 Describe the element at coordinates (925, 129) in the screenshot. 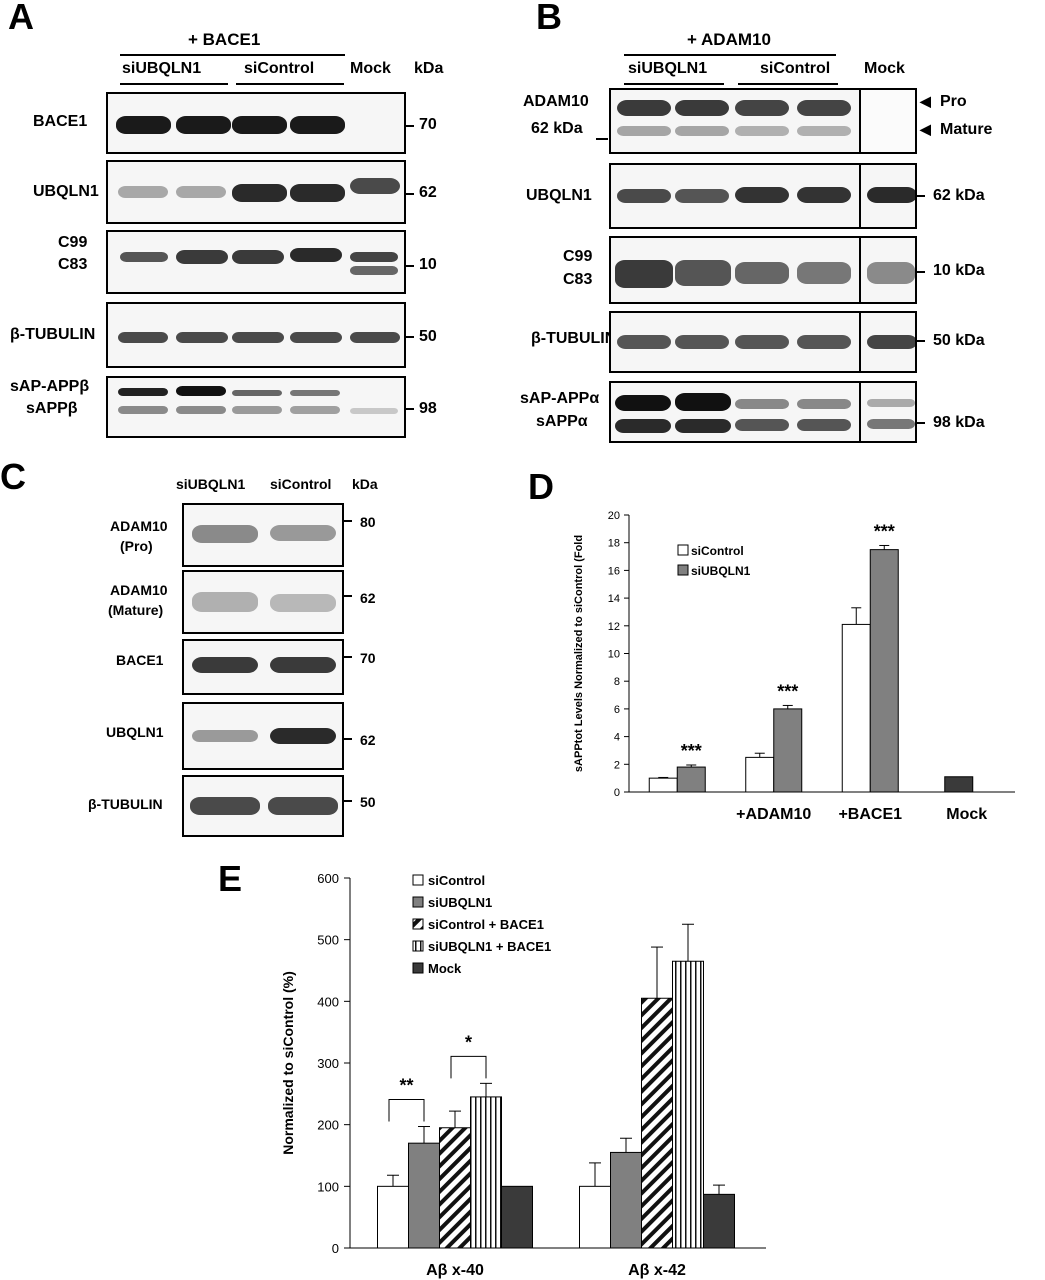

I see `mature-arrow-icon: ◀` at that location.